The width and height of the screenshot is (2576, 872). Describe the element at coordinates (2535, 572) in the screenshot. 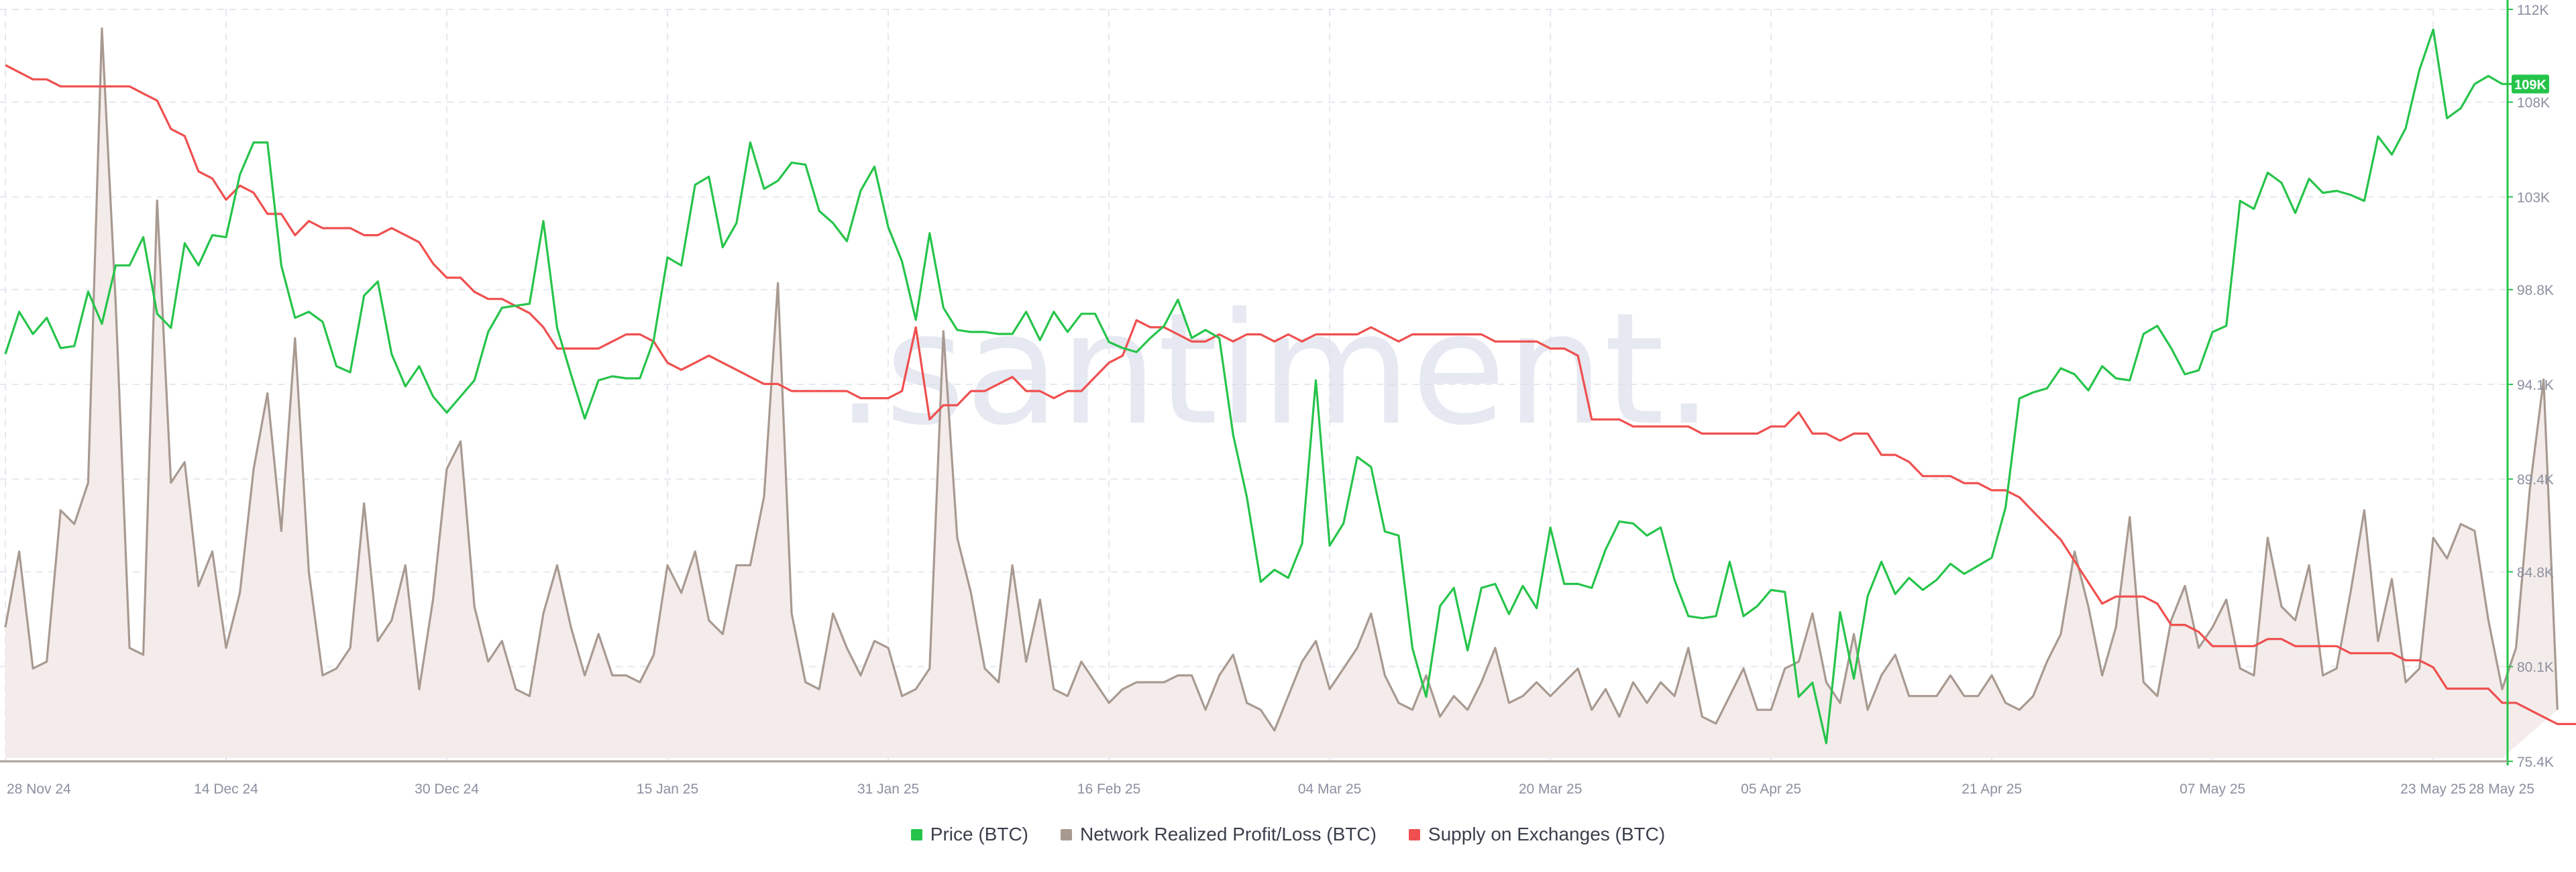

I see `y-tick-label: 84.8K` at that location.